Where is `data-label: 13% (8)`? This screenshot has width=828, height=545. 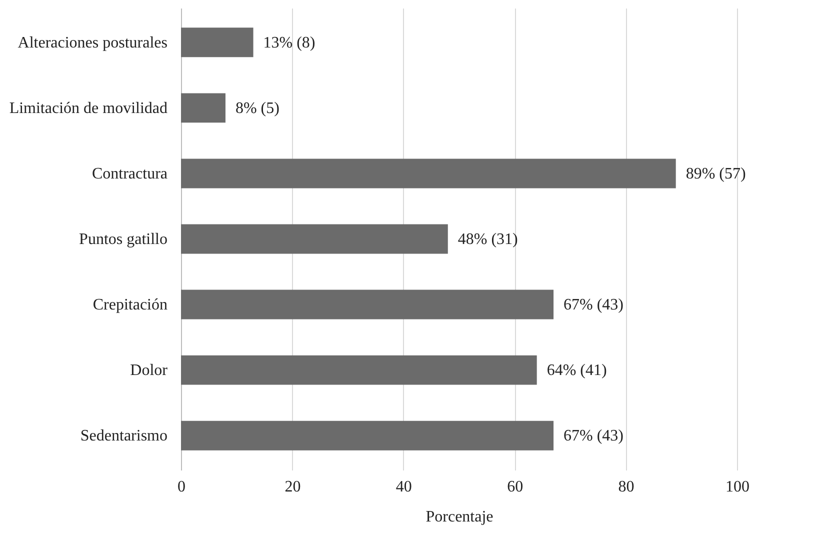 data-label: 13% (8) is located at coordinates (289, 43).